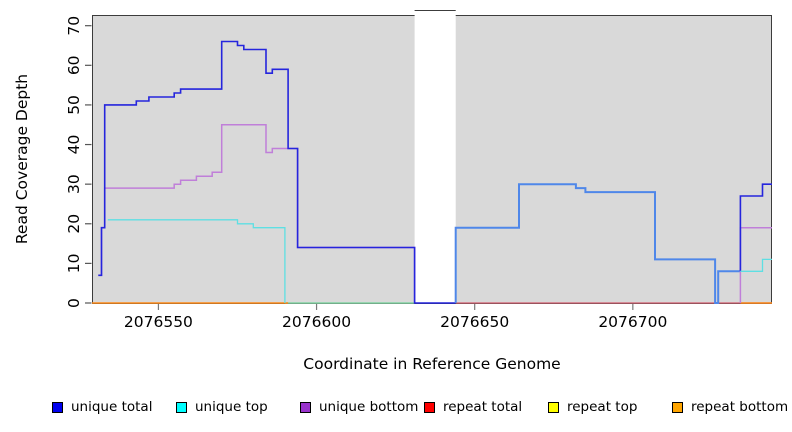 This screenshot has width=792, height=432. Describe the element at coordinates (57, 407) in the screenshot. I see `legend-swatch-unique-total` at that location.